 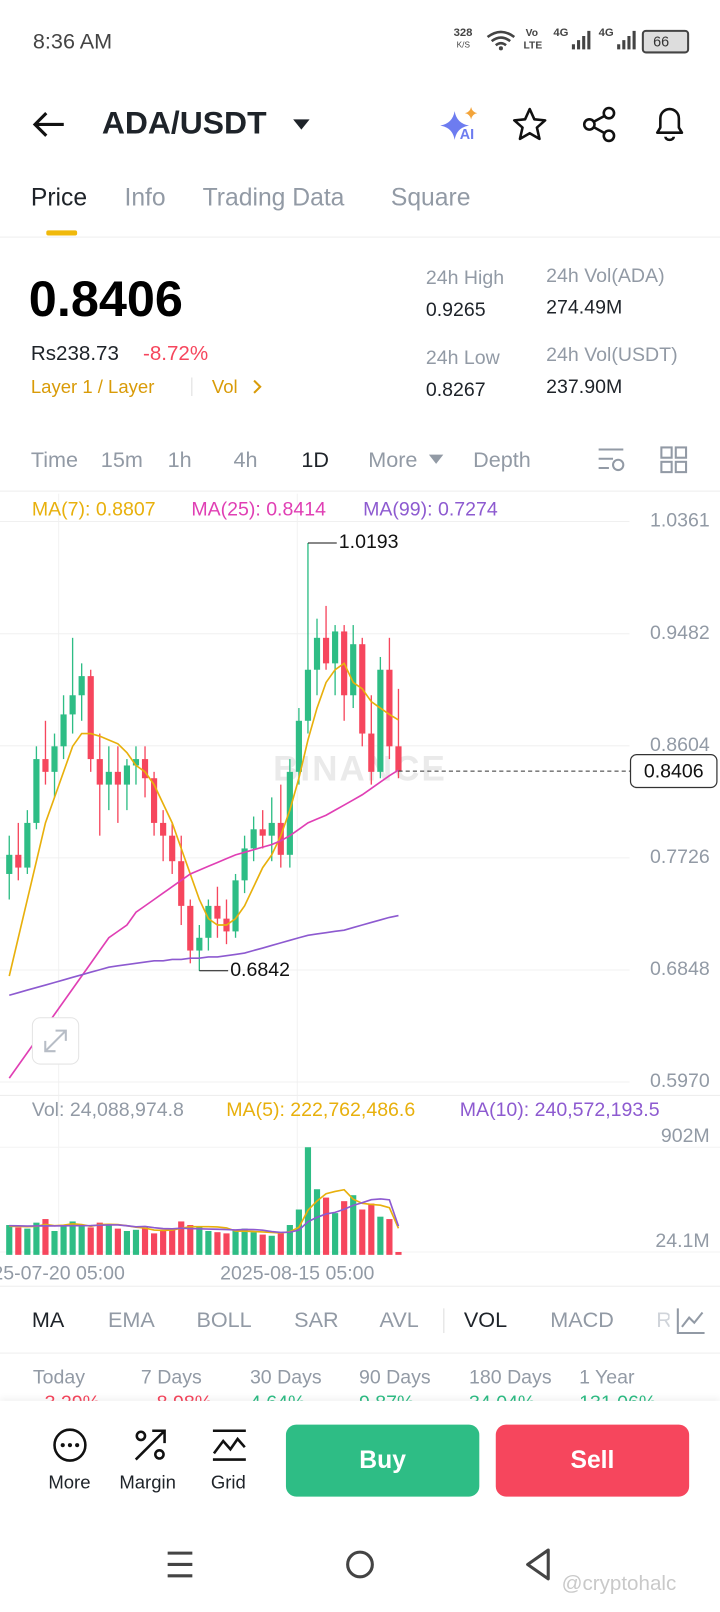 I want to click on chevron, so click(x=257, y=386).